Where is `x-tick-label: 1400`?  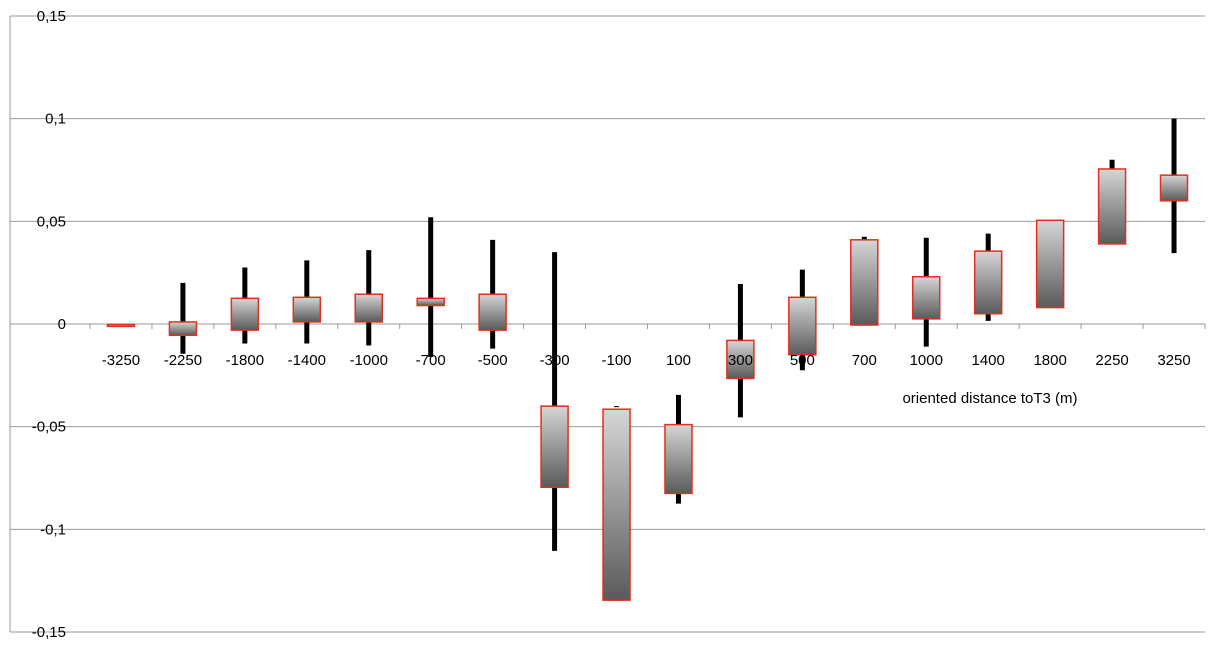
x-tick-label: 1400 is located at coordinates (988, 360).